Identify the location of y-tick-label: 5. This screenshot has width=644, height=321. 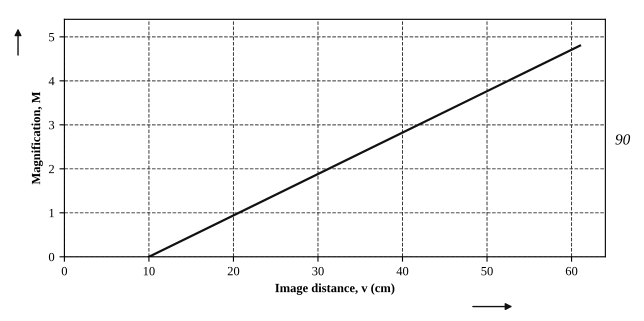
(51, 37).